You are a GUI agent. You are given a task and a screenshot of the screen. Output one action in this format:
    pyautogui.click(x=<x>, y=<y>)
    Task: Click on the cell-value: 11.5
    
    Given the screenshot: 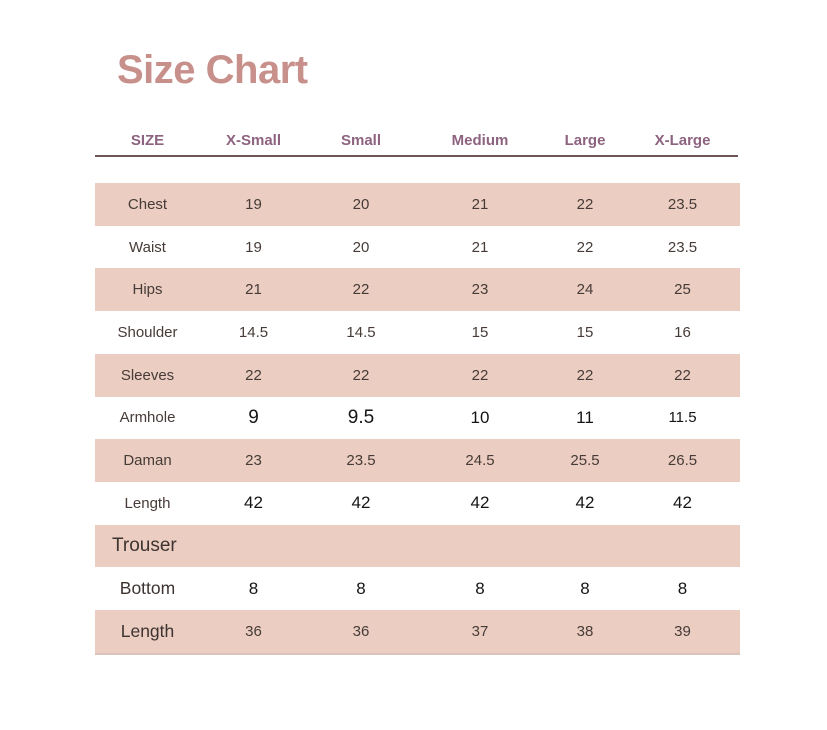 What is the action you would take?
    pyautogui.click(x=682, y=418)
    